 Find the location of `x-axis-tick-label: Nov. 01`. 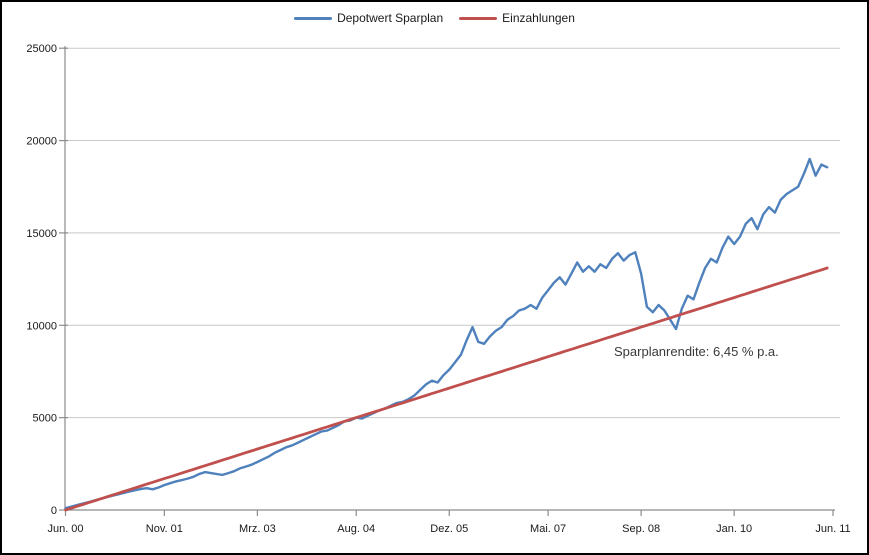

x-axis-tick-label: Nov. 01 is located at coordinates (164, 529).